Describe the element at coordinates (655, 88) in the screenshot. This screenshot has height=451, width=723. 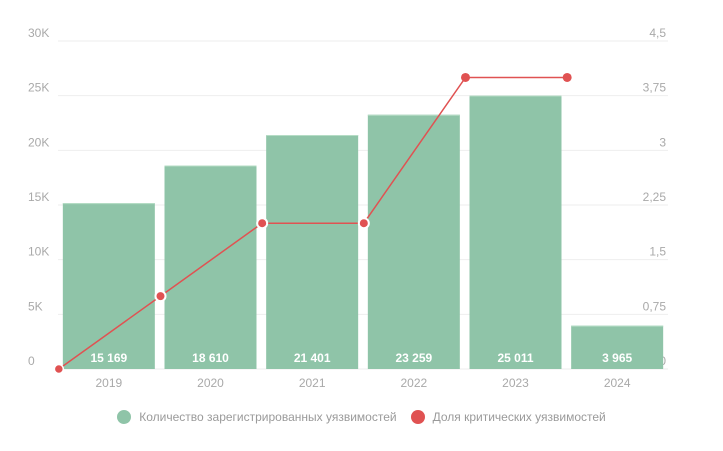
I see `y-right-tick-label: 3,75` at that location.